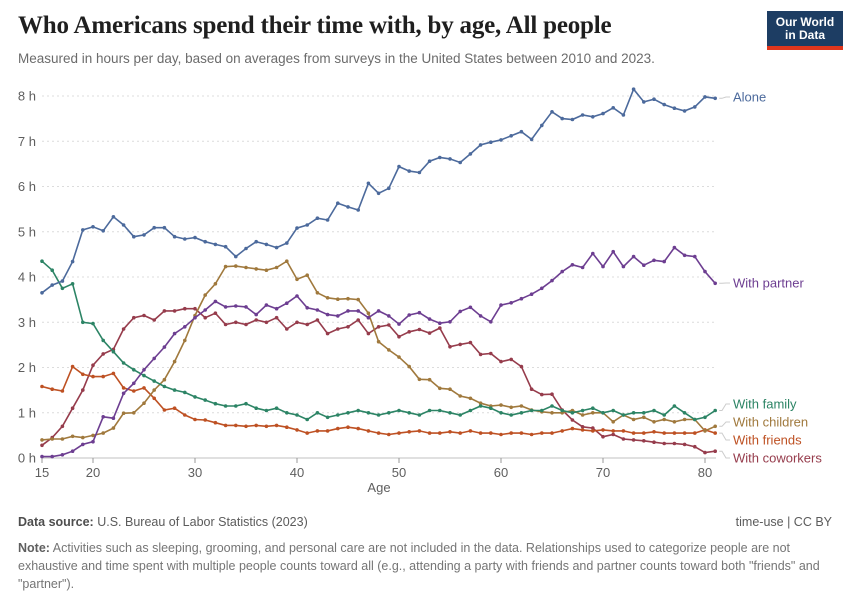 The image size is (850, 600). Describe the element at coordinates (783, 522) in the screenshot. I see `license-link: time-use | CC BY` at that location.